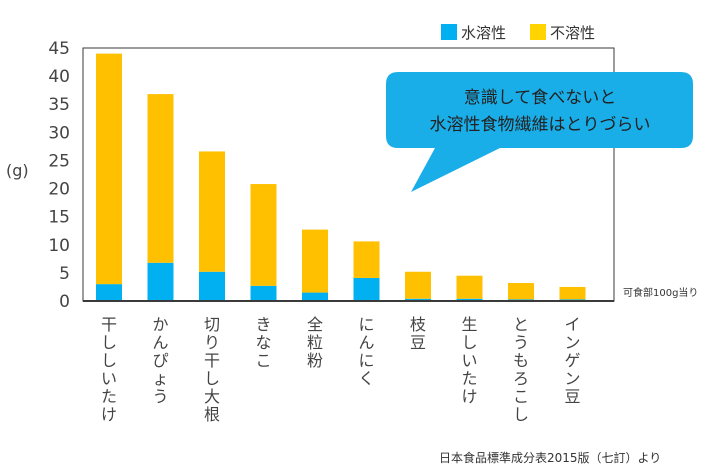 The image size is (717, 476). Describe the element at coordinates (59, 175) in the screenshot. I see `y-axis-ticks: 0 5 10 15 20 25 30 35 40 45` at that location.